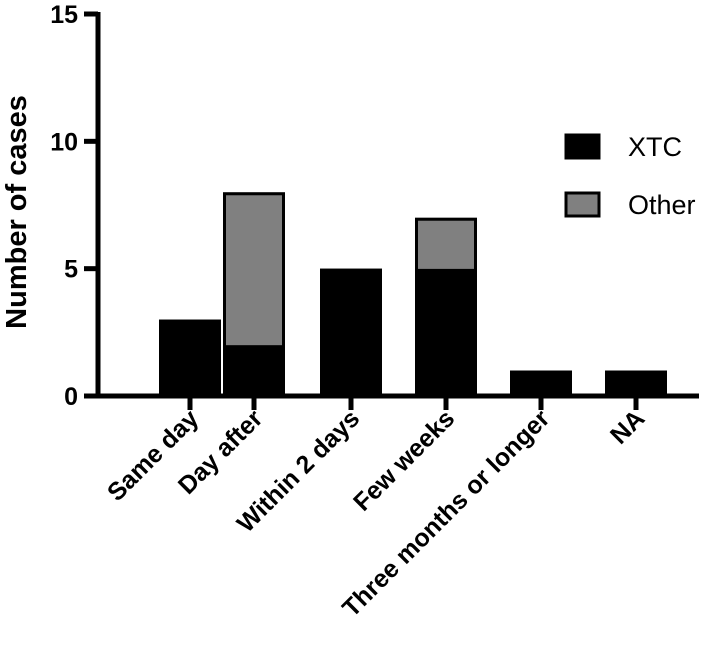 The image size is (709, 668). I want to click on legend-swatch-other, so click(582, 204).